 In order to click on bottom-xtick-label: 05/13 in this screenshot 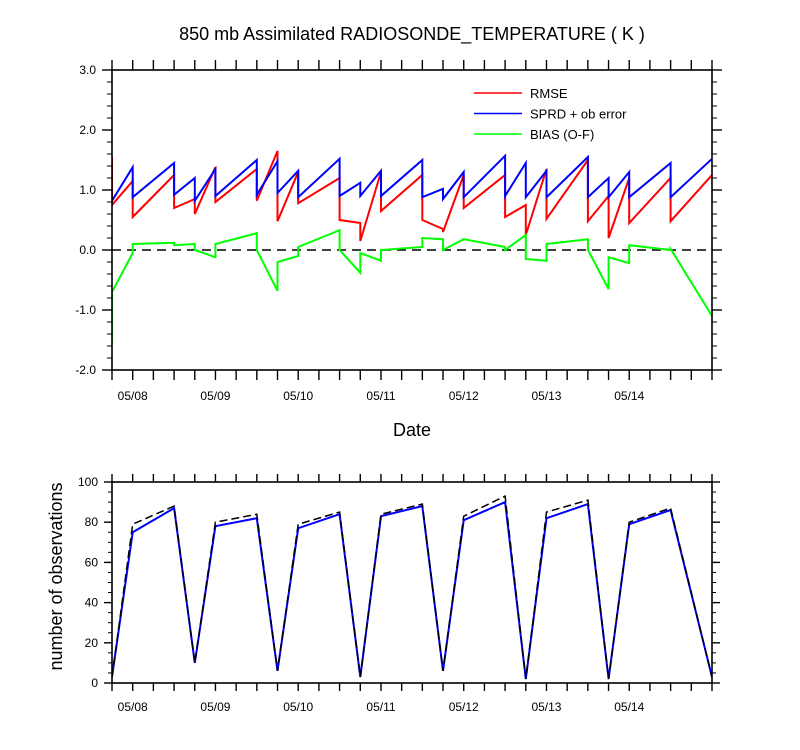, I will do `click(546, 707)`.